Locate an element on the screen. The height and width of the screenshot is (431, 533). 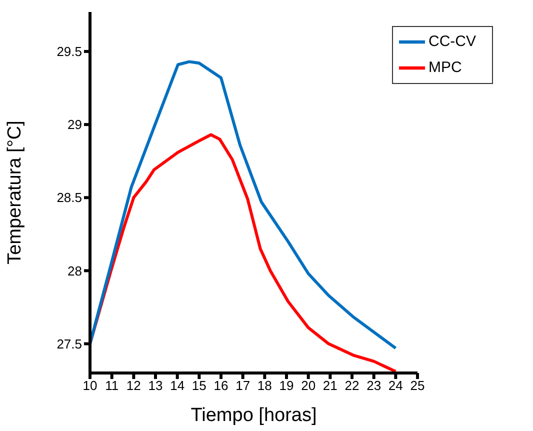
x-tick-label: 18 is located at coordinates (264, 386).